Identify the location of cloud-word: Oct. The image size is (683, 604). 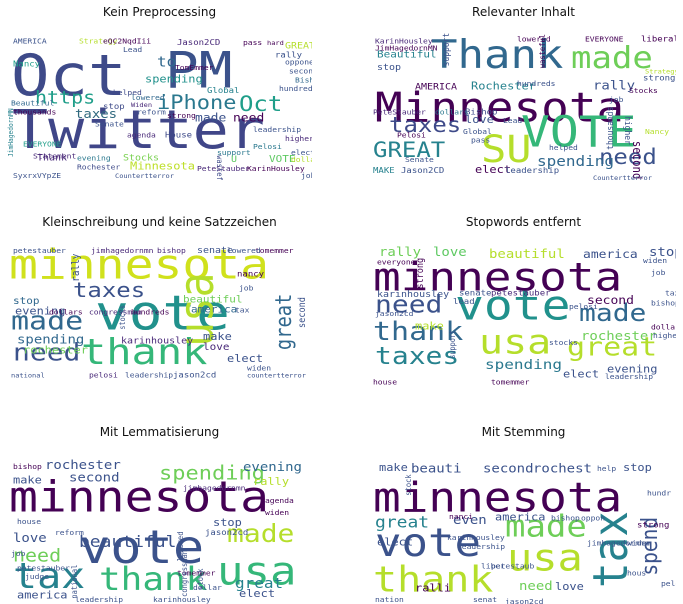
(69, 76).